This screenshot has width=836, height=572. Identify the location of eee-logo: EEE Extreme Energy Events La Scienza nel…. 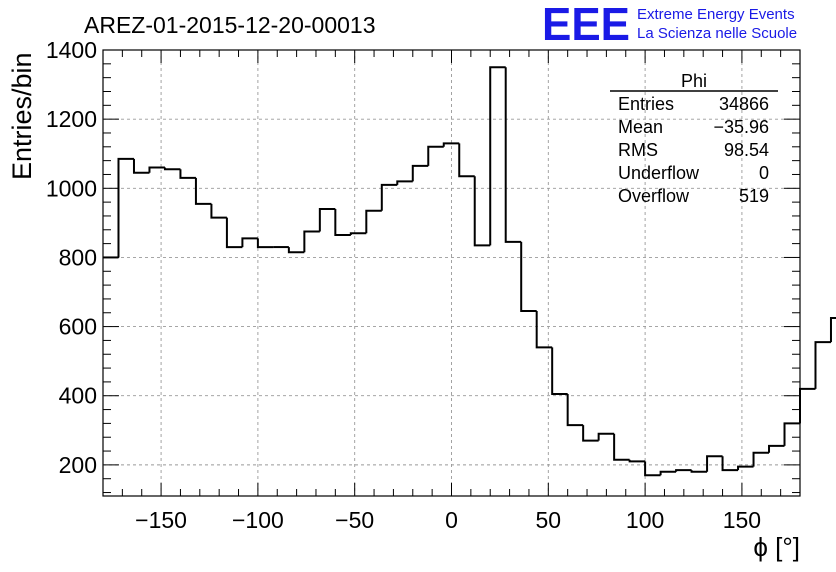
(669, 25).